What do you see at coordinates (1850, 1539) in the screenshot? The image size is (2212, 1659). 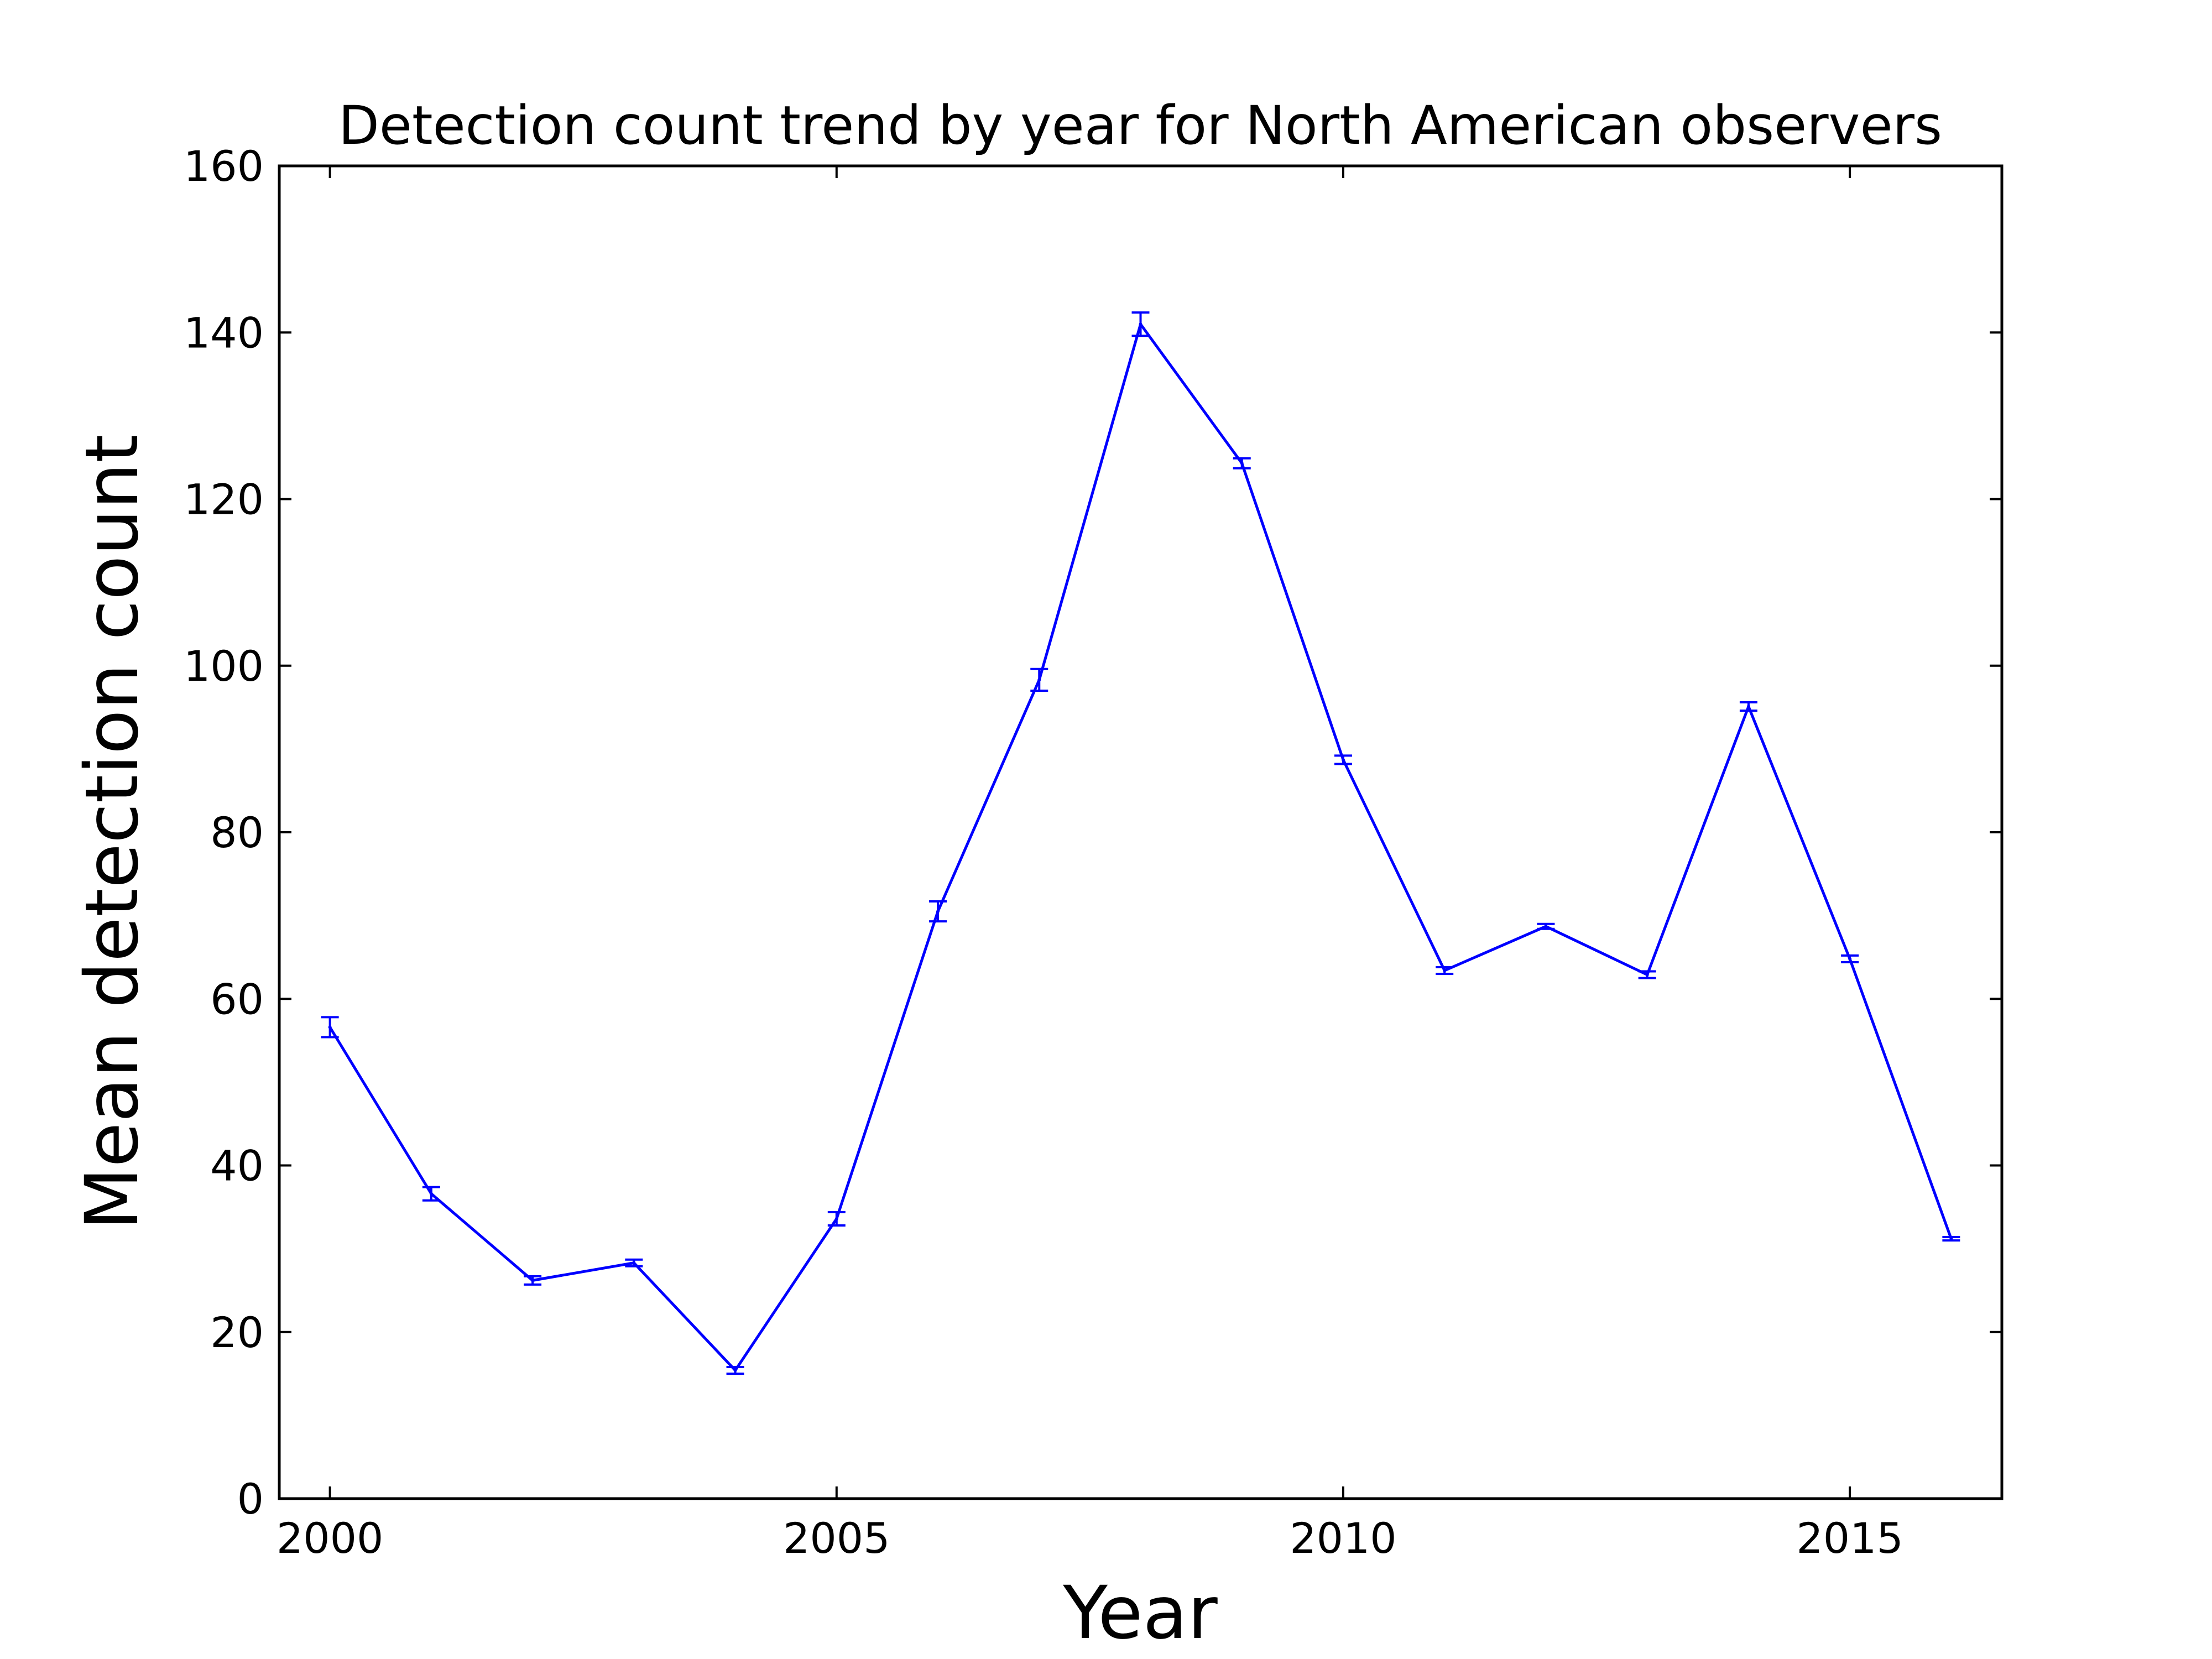 I see `x-tick-label: 2015` at bounding box center [1850, 1539].